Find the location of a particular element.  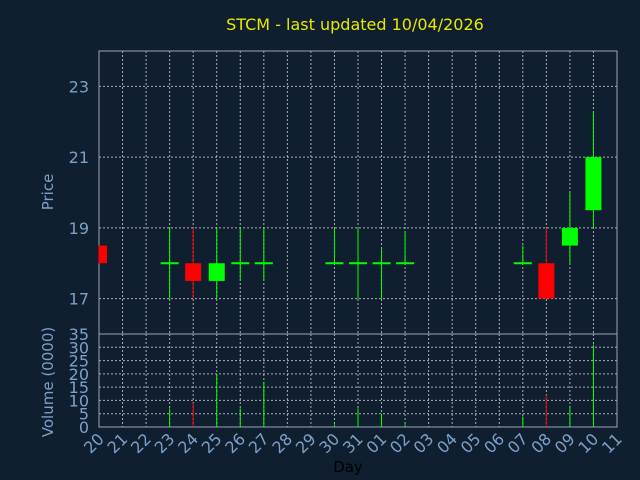

volume-tick-label: 15 is located at coordinates (79, 387).